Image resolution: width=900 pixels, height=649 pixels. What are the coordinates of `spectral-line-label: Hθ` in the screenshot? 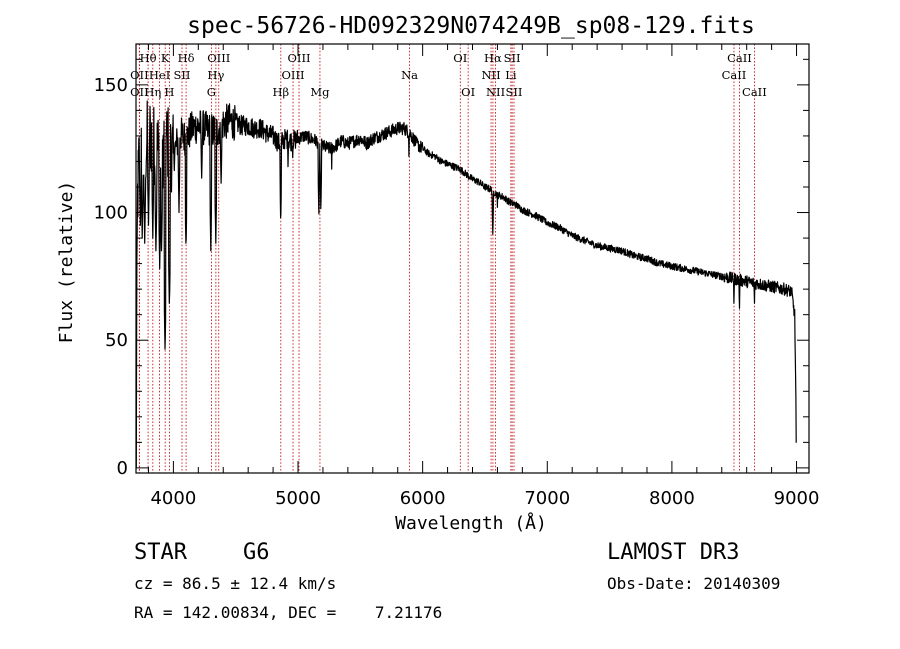 It's located at (148, 58).